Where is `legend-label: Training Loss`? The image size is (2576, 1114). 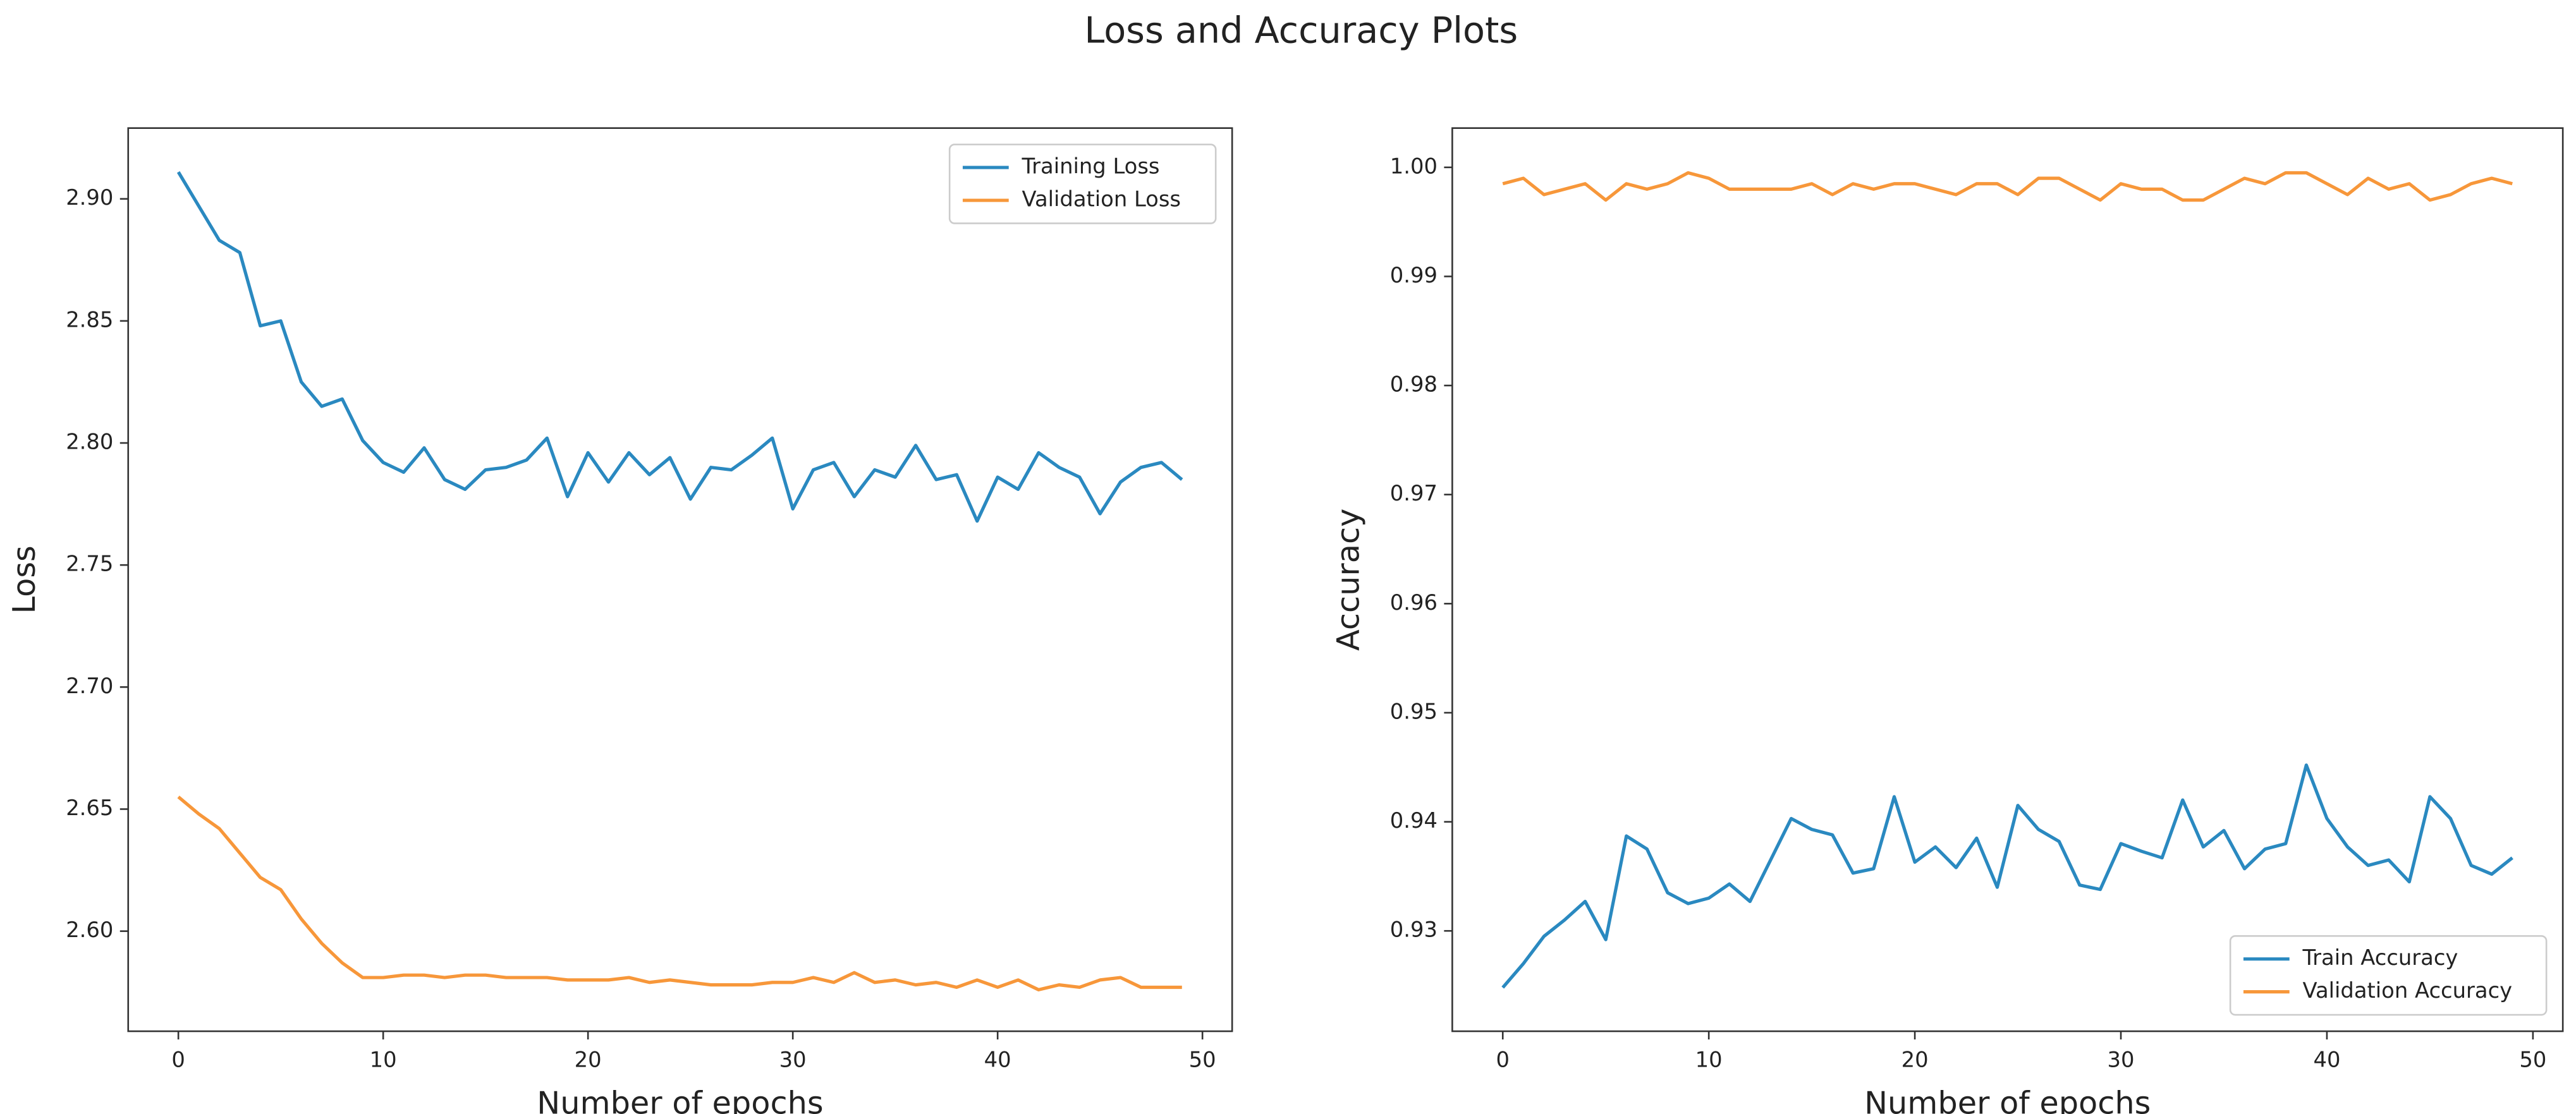 legend-label: Training Loss is located at coordinates (1091, 166).